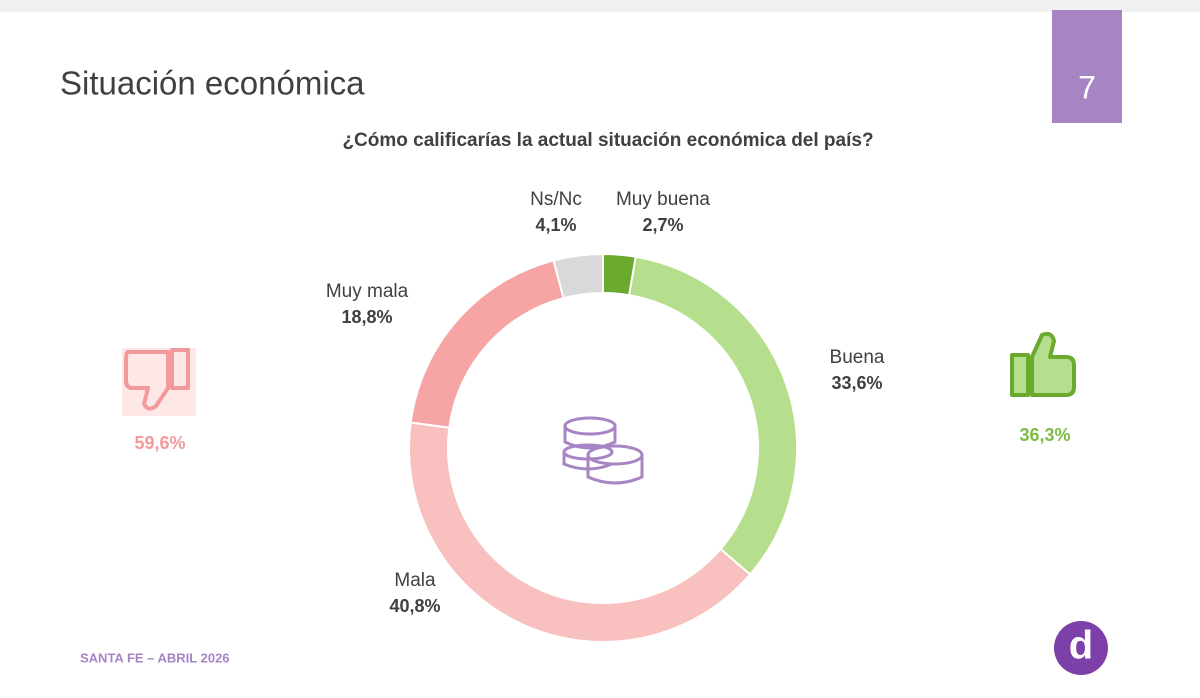  Describe the element at coordinates (366, 317) in the screenshot. I see `slice-value-label: 18,8%` at that location.